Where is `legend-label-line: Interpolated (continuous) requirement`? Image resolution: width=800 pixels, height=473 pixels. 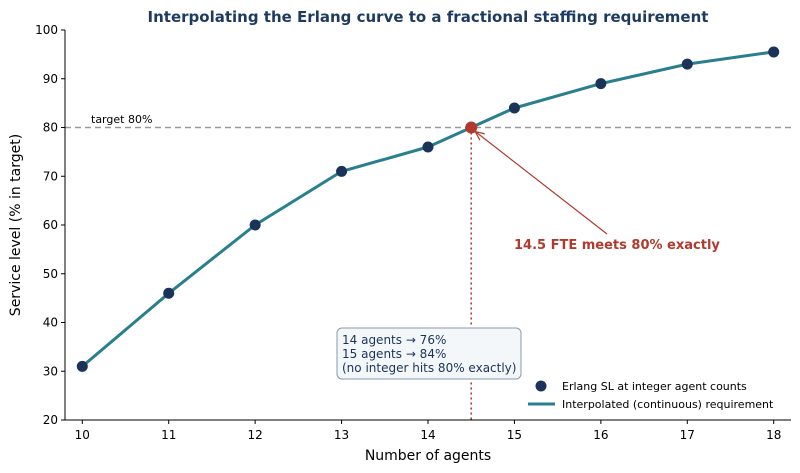
legend-label-line: Interpolated (continuous) requirement is located at coordinates (668, 404).